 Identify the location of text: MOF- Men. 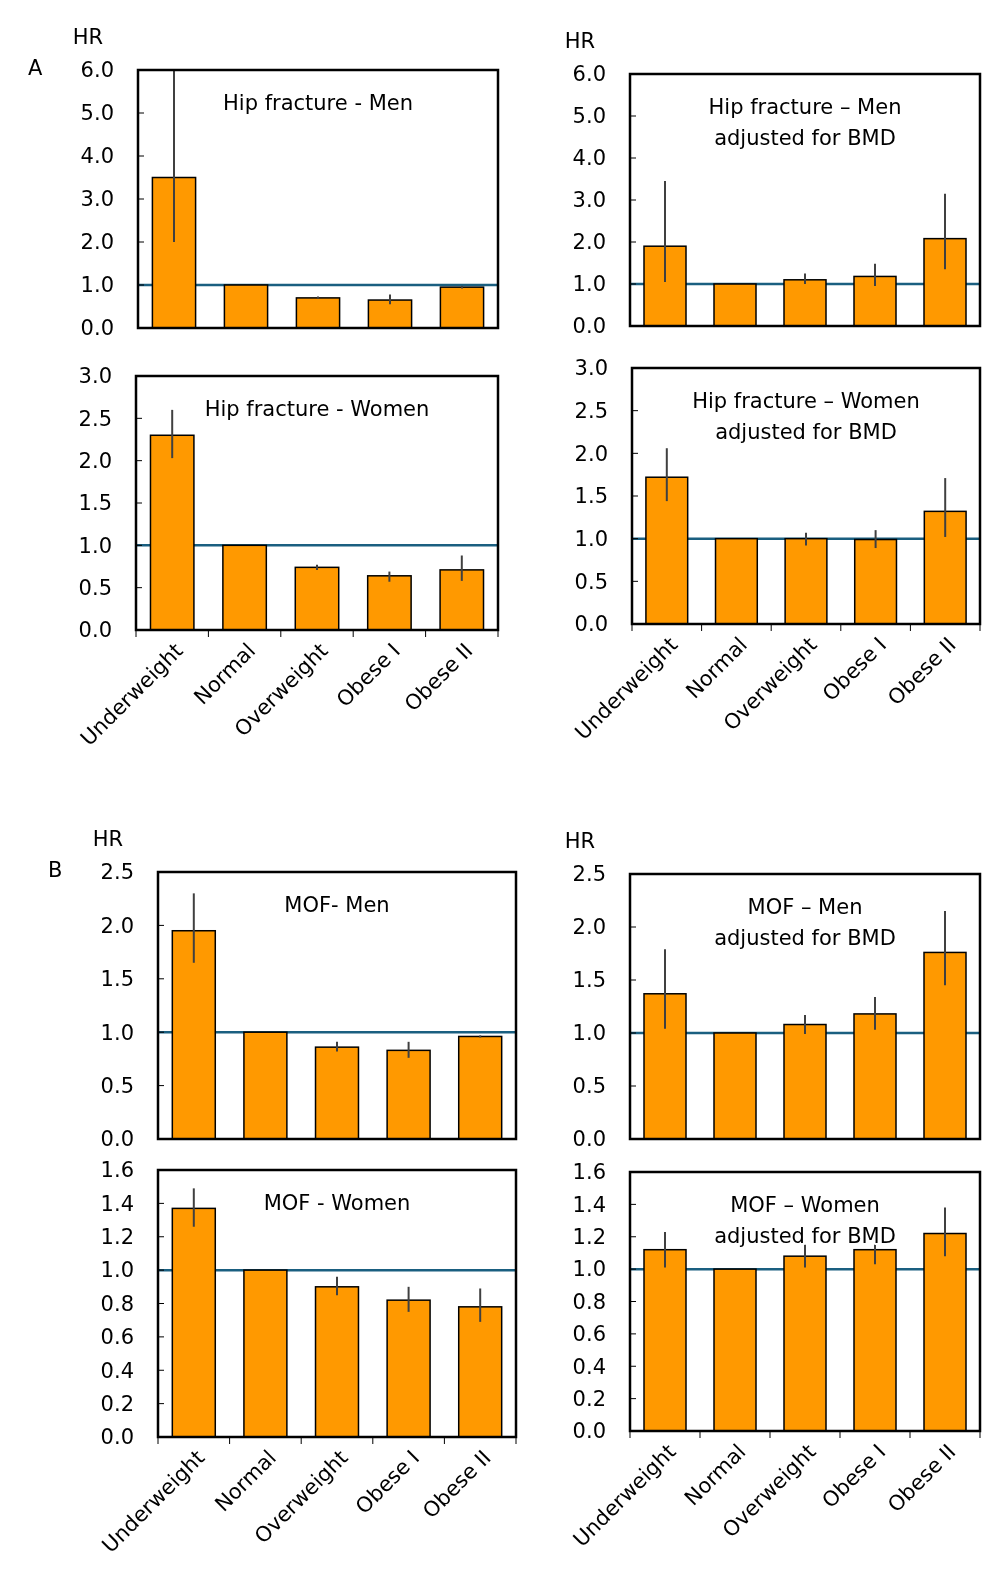
(337, 905).